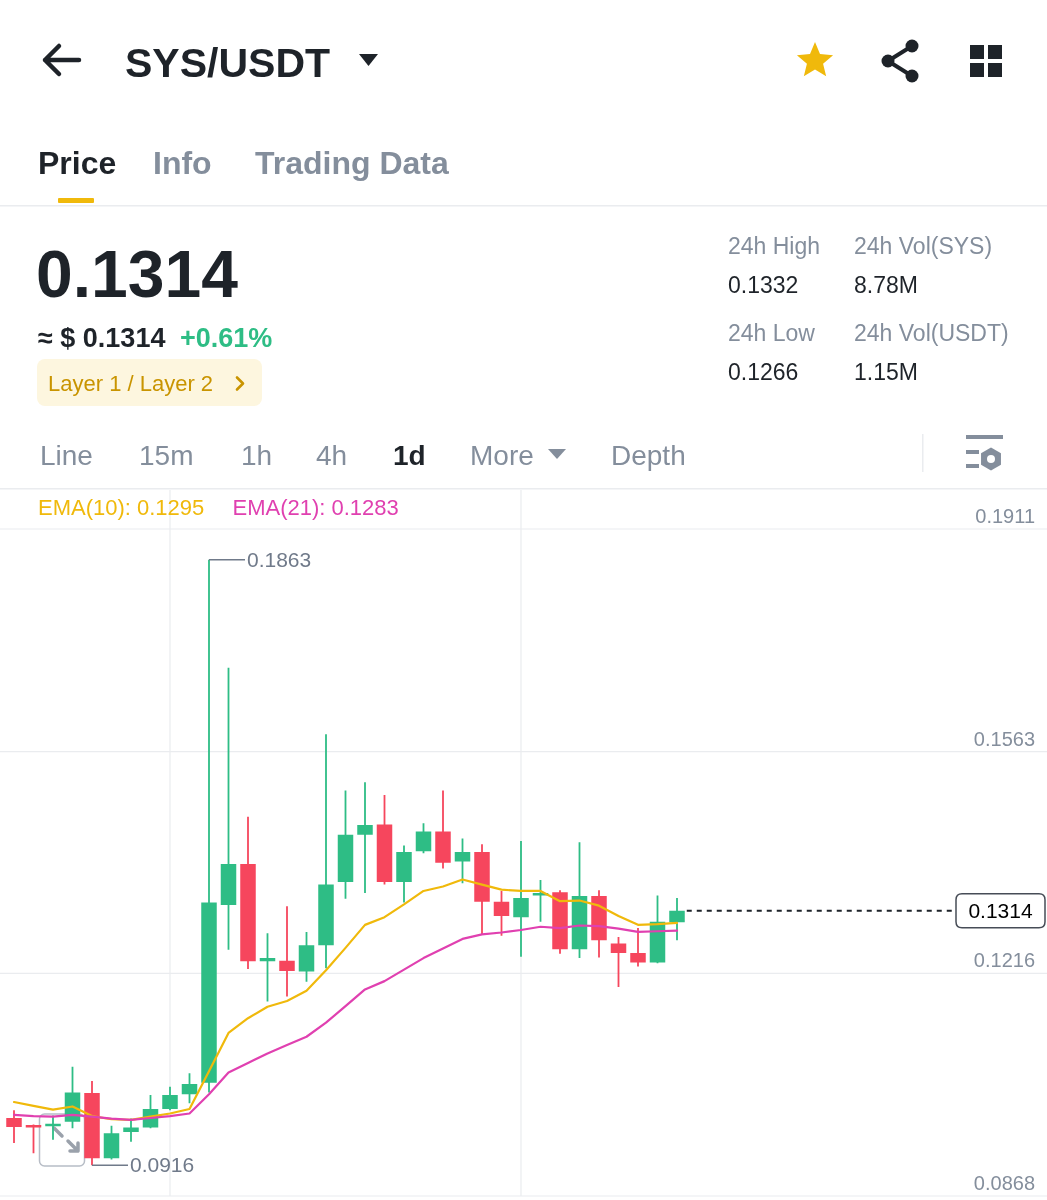 The width and height of the screenshot is (1047, 1200). I want to click on annotation: 0.0916, so click(162, 1165).